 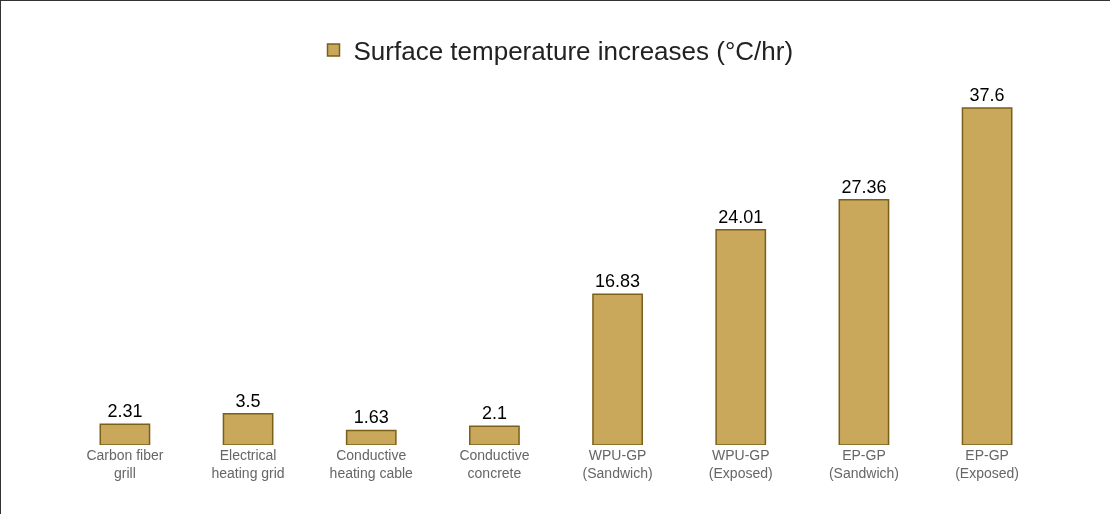 What do you see at coordinates (371, 417) in the screenshot?
I see `data-label: 1.63` at bounding box center [371, 417].